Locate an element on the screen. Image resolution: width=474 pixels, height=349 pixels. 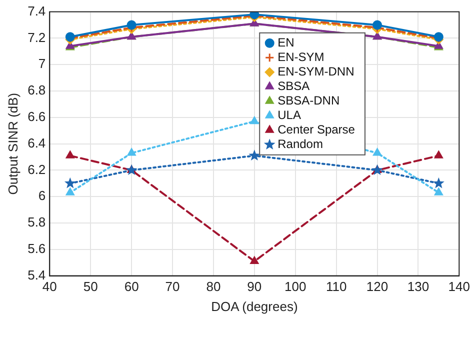
legend-label: EN-SYM is located at coordinates (301, 57).